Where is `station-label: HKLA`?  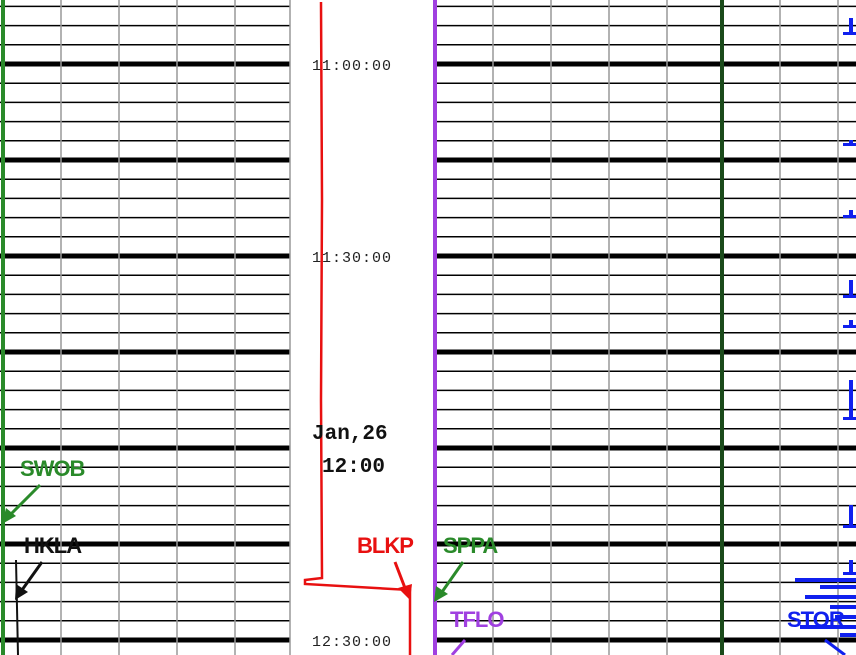 station-label: HKLA is located at coordinates (53, 545).